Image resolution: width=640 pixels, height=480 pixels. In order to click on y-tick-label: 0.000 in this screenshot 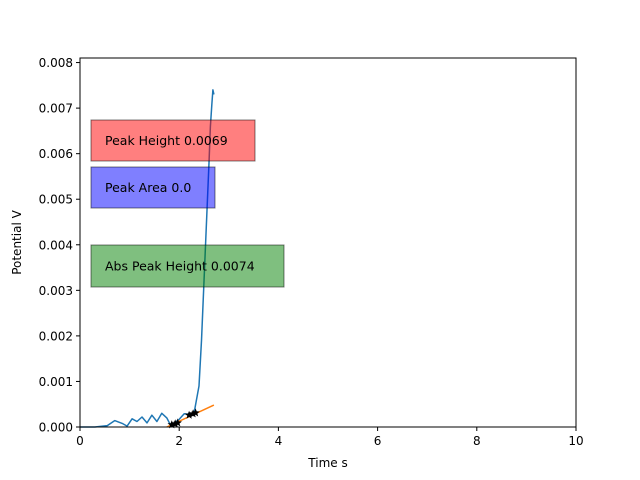, I will do `click(56, 428)`.